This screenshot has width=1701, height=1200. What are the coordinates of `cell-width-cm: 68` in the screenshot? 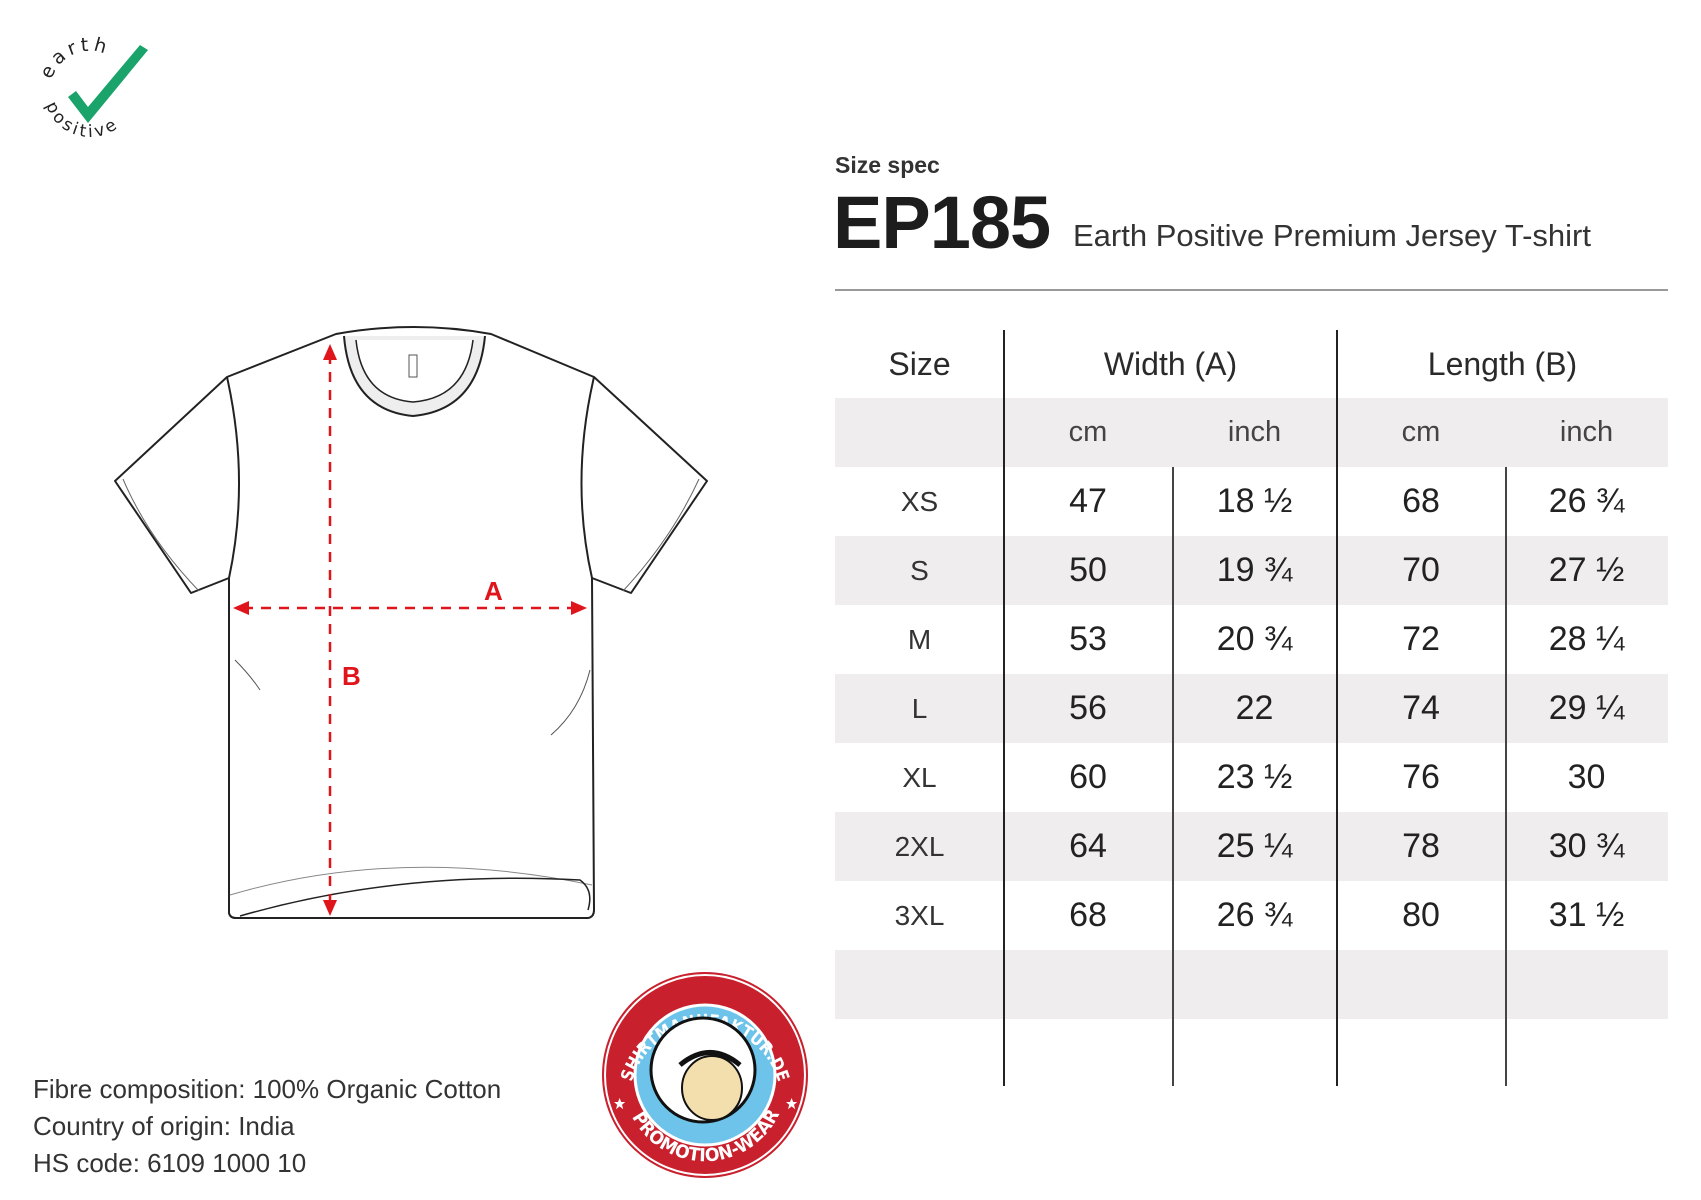 It's located at (1088, 915).